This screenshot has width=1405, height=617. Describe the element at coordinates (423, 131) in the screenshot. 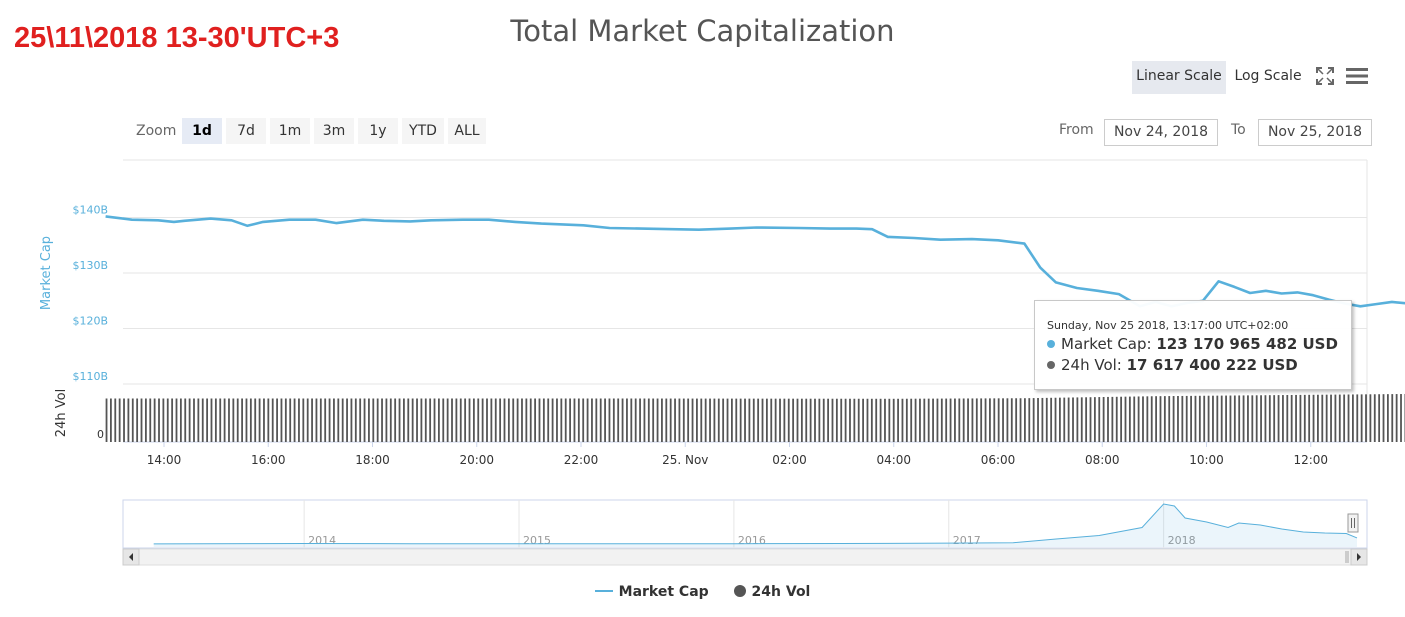

I see `zoom-ytd-button: YTD` at that location.